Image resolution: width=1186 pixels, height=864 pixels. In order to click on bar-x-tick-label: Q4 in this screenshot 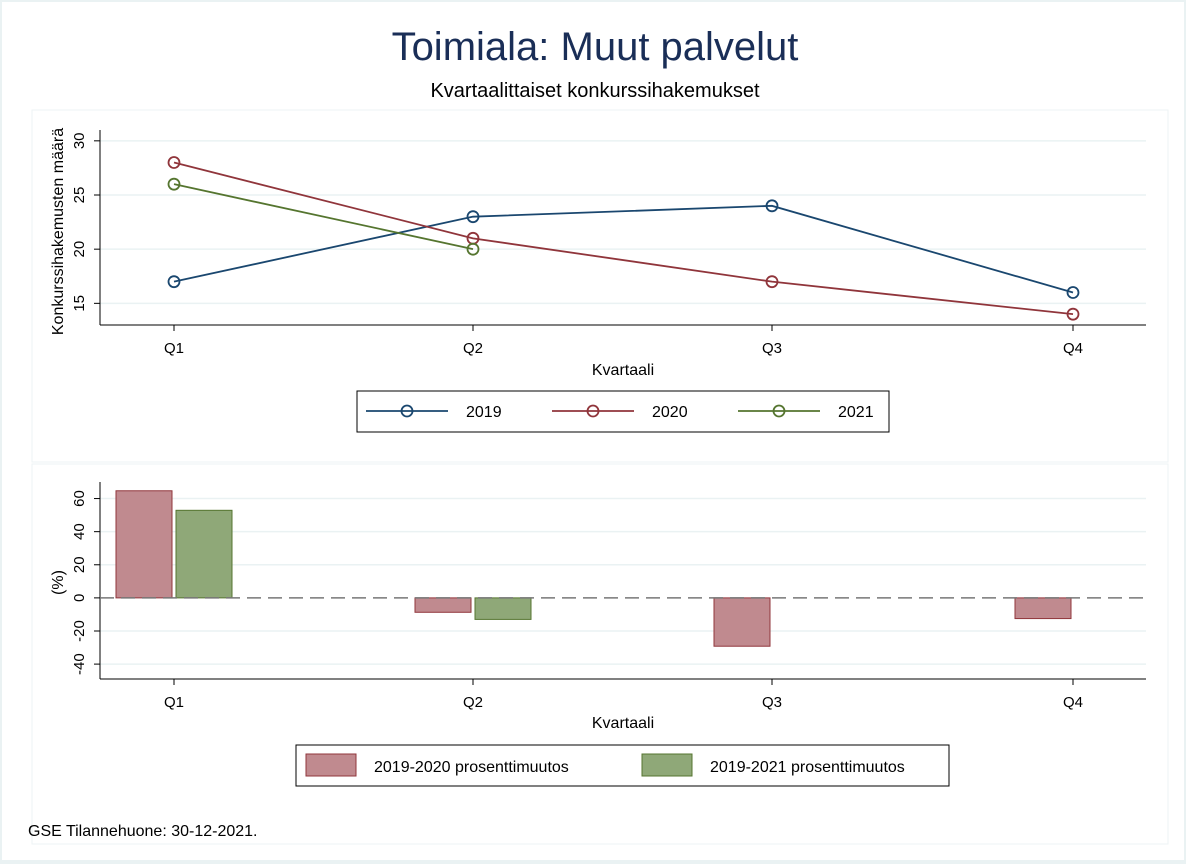, I will do `click(1073, 702)`.